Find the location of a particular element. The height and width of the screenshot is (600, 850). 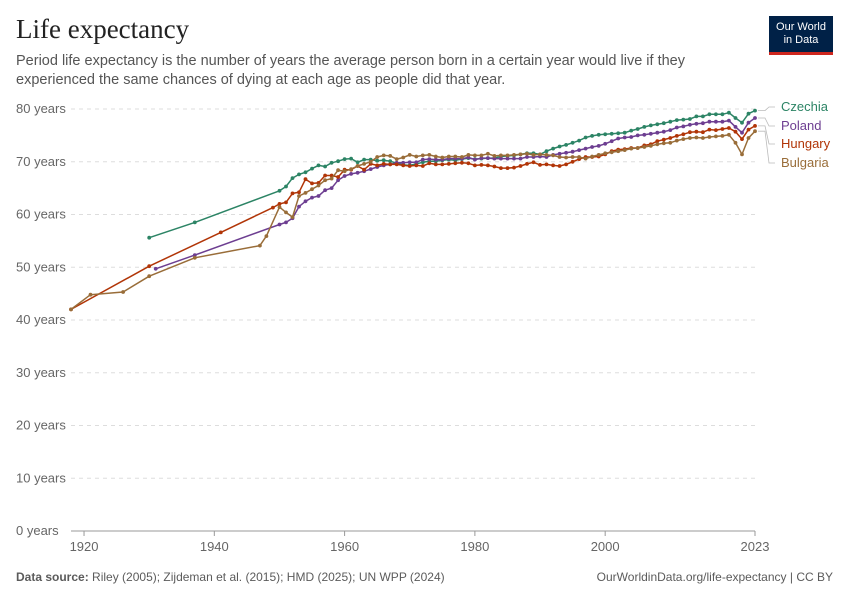

y-tick-label: 70 years is located at coordinates (41, 161).